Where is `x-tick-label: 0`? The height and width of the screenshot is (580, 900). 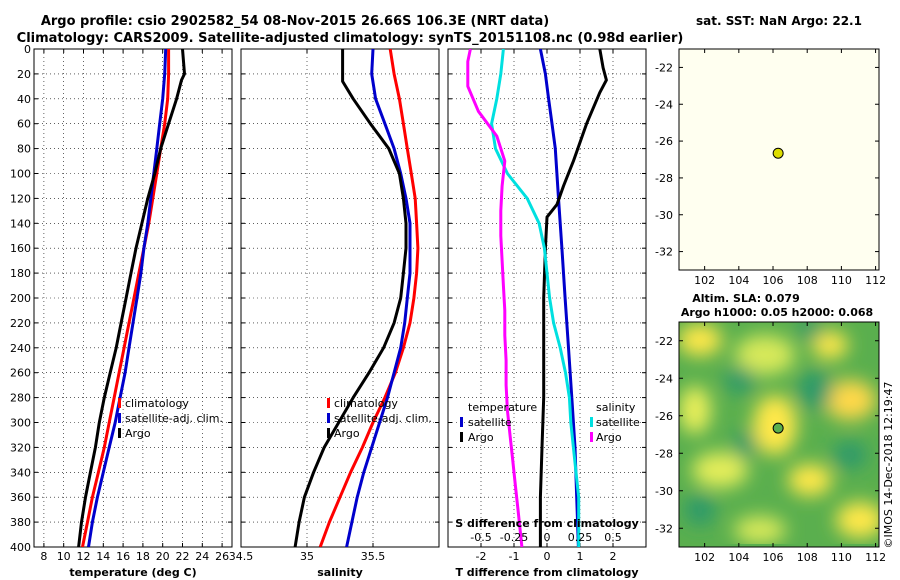 x-tick-label: 0 is located at coordinates (547, 556).